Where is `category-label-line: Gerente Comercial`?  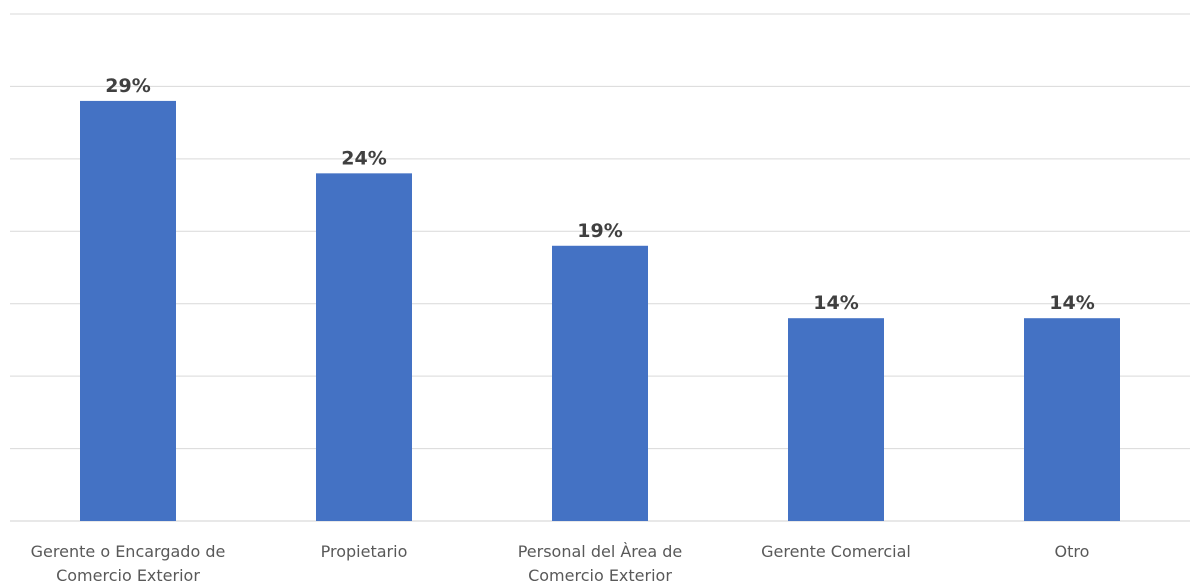
category-label-line: Gerente Comercial is located at coordinates (836, 551).